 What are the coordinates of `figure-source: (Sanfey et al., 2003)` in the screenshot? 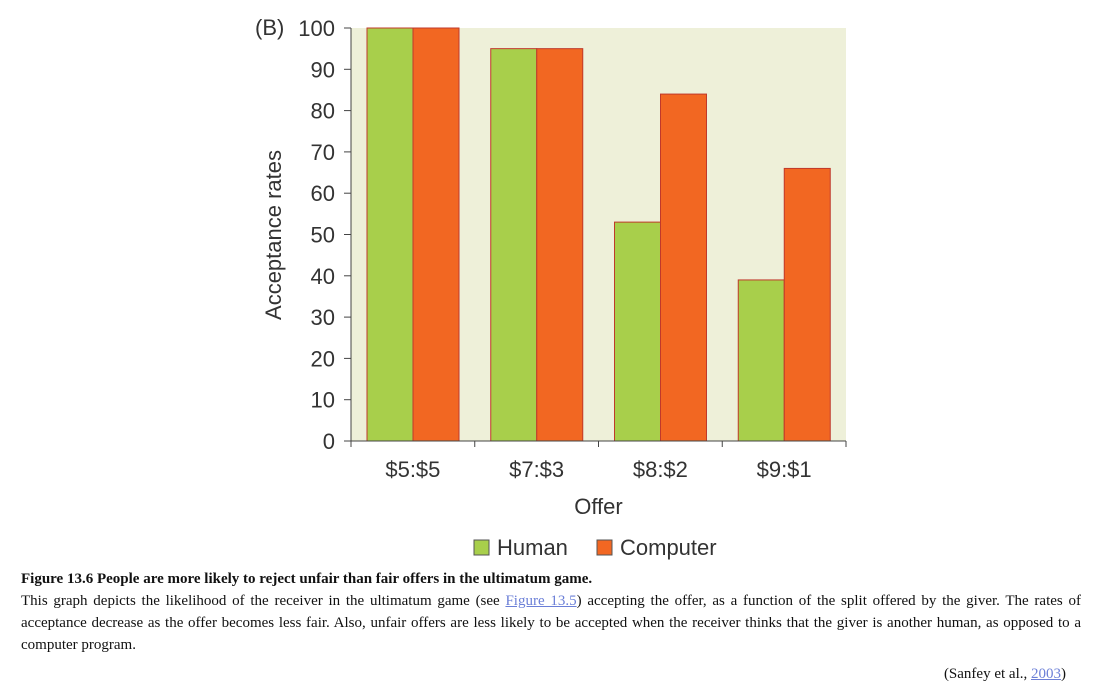 It's located at (1005, 674).